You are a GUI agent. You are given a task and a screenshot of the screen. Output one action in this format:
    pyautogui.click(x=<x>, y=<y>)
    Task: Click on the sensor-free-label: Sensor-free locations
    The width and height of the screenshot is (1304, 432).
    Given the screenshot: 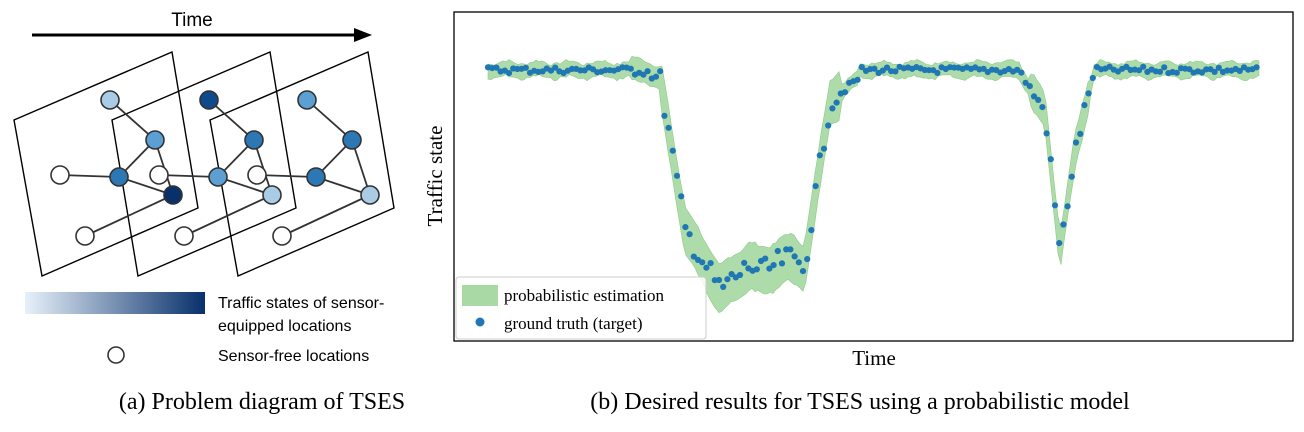 What is the action you would take?
    pyautogui.click(x=293, y=356)
    